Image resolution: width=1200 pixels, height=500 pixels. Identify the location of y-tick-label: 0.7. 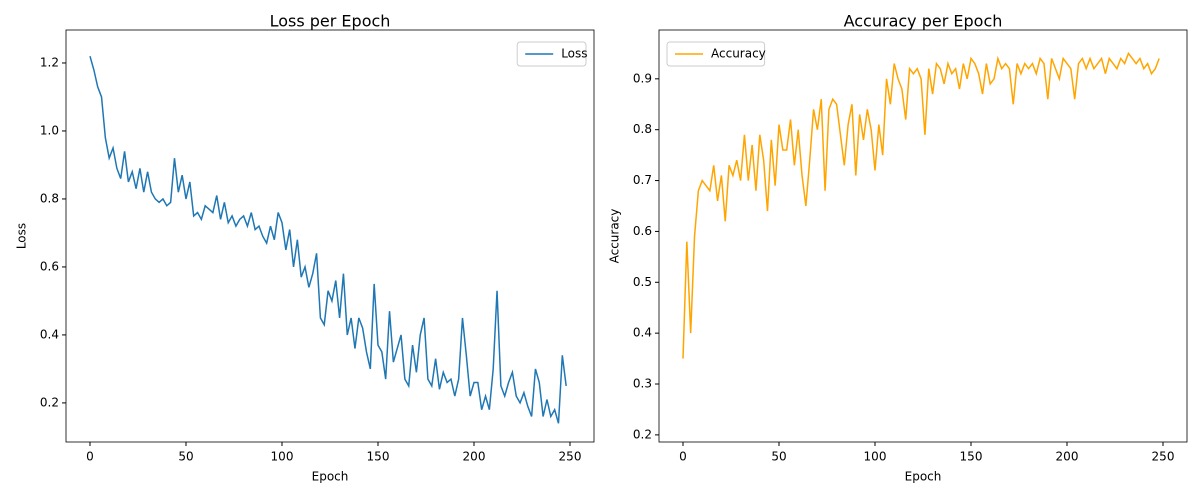
(642, 180).